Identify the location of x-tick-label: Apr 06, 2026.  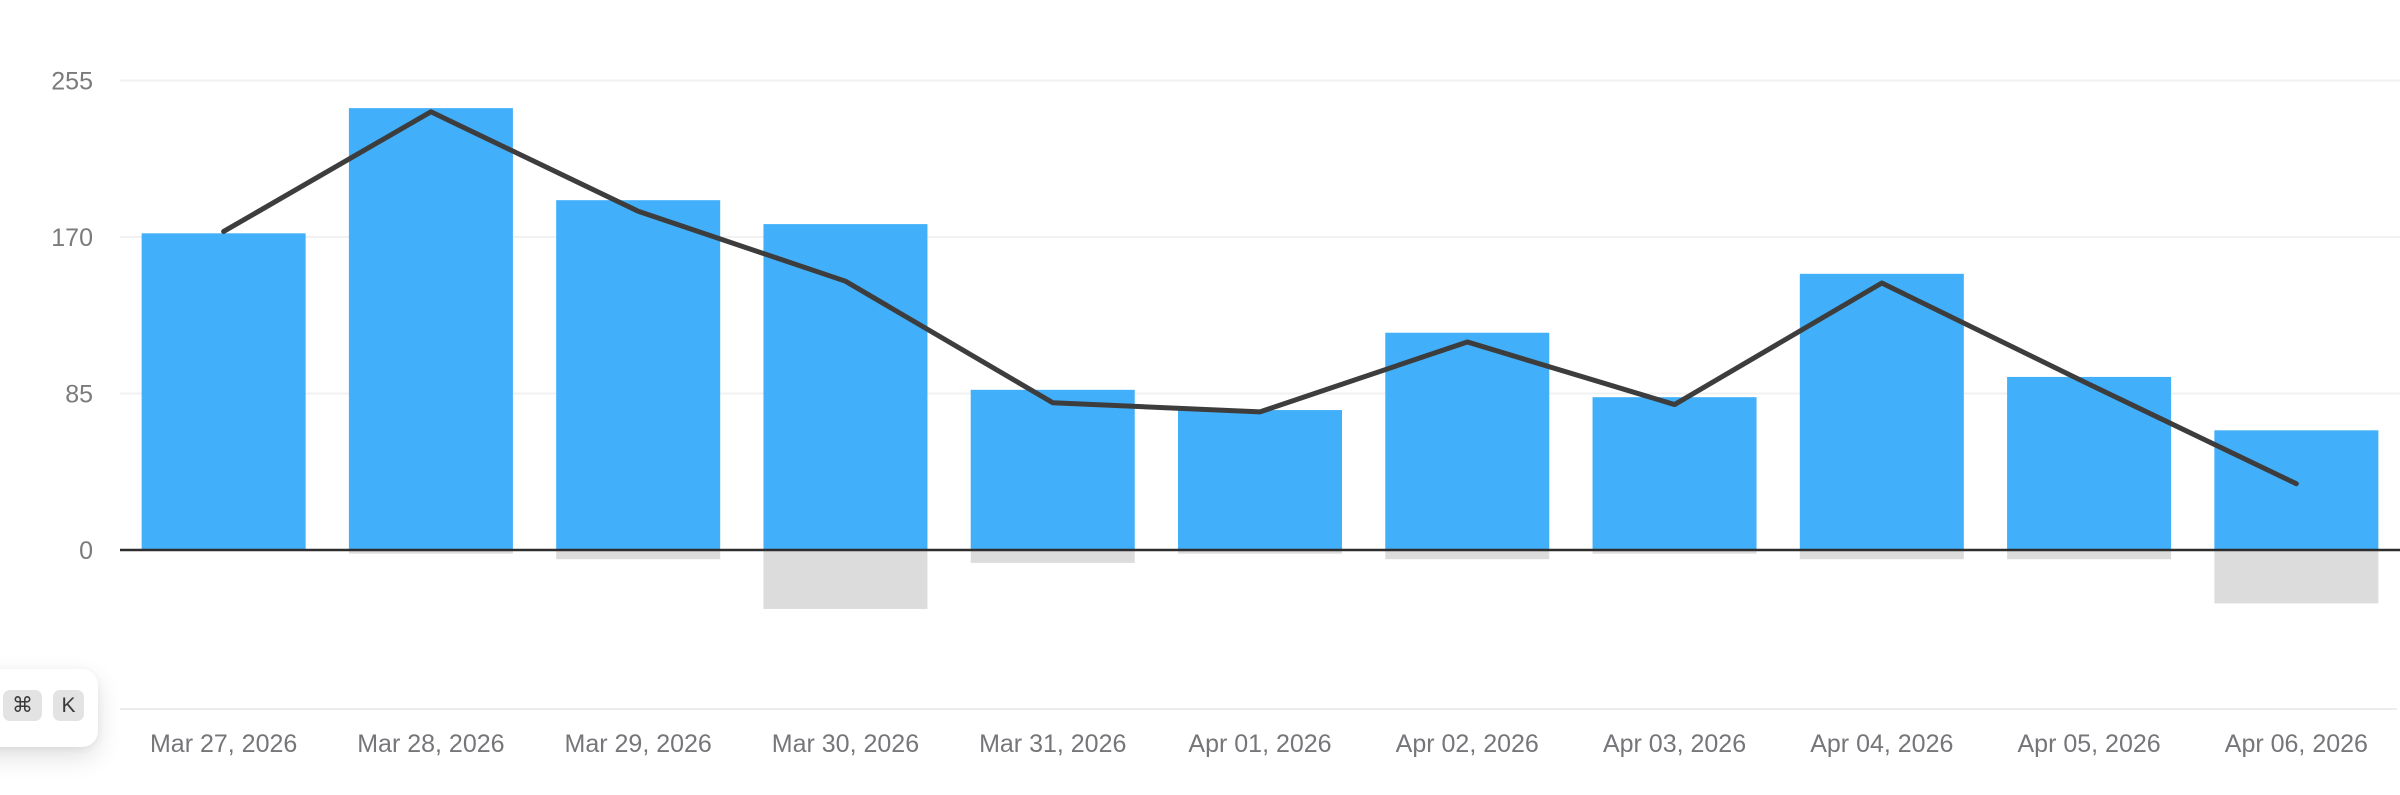
(2296, 744).